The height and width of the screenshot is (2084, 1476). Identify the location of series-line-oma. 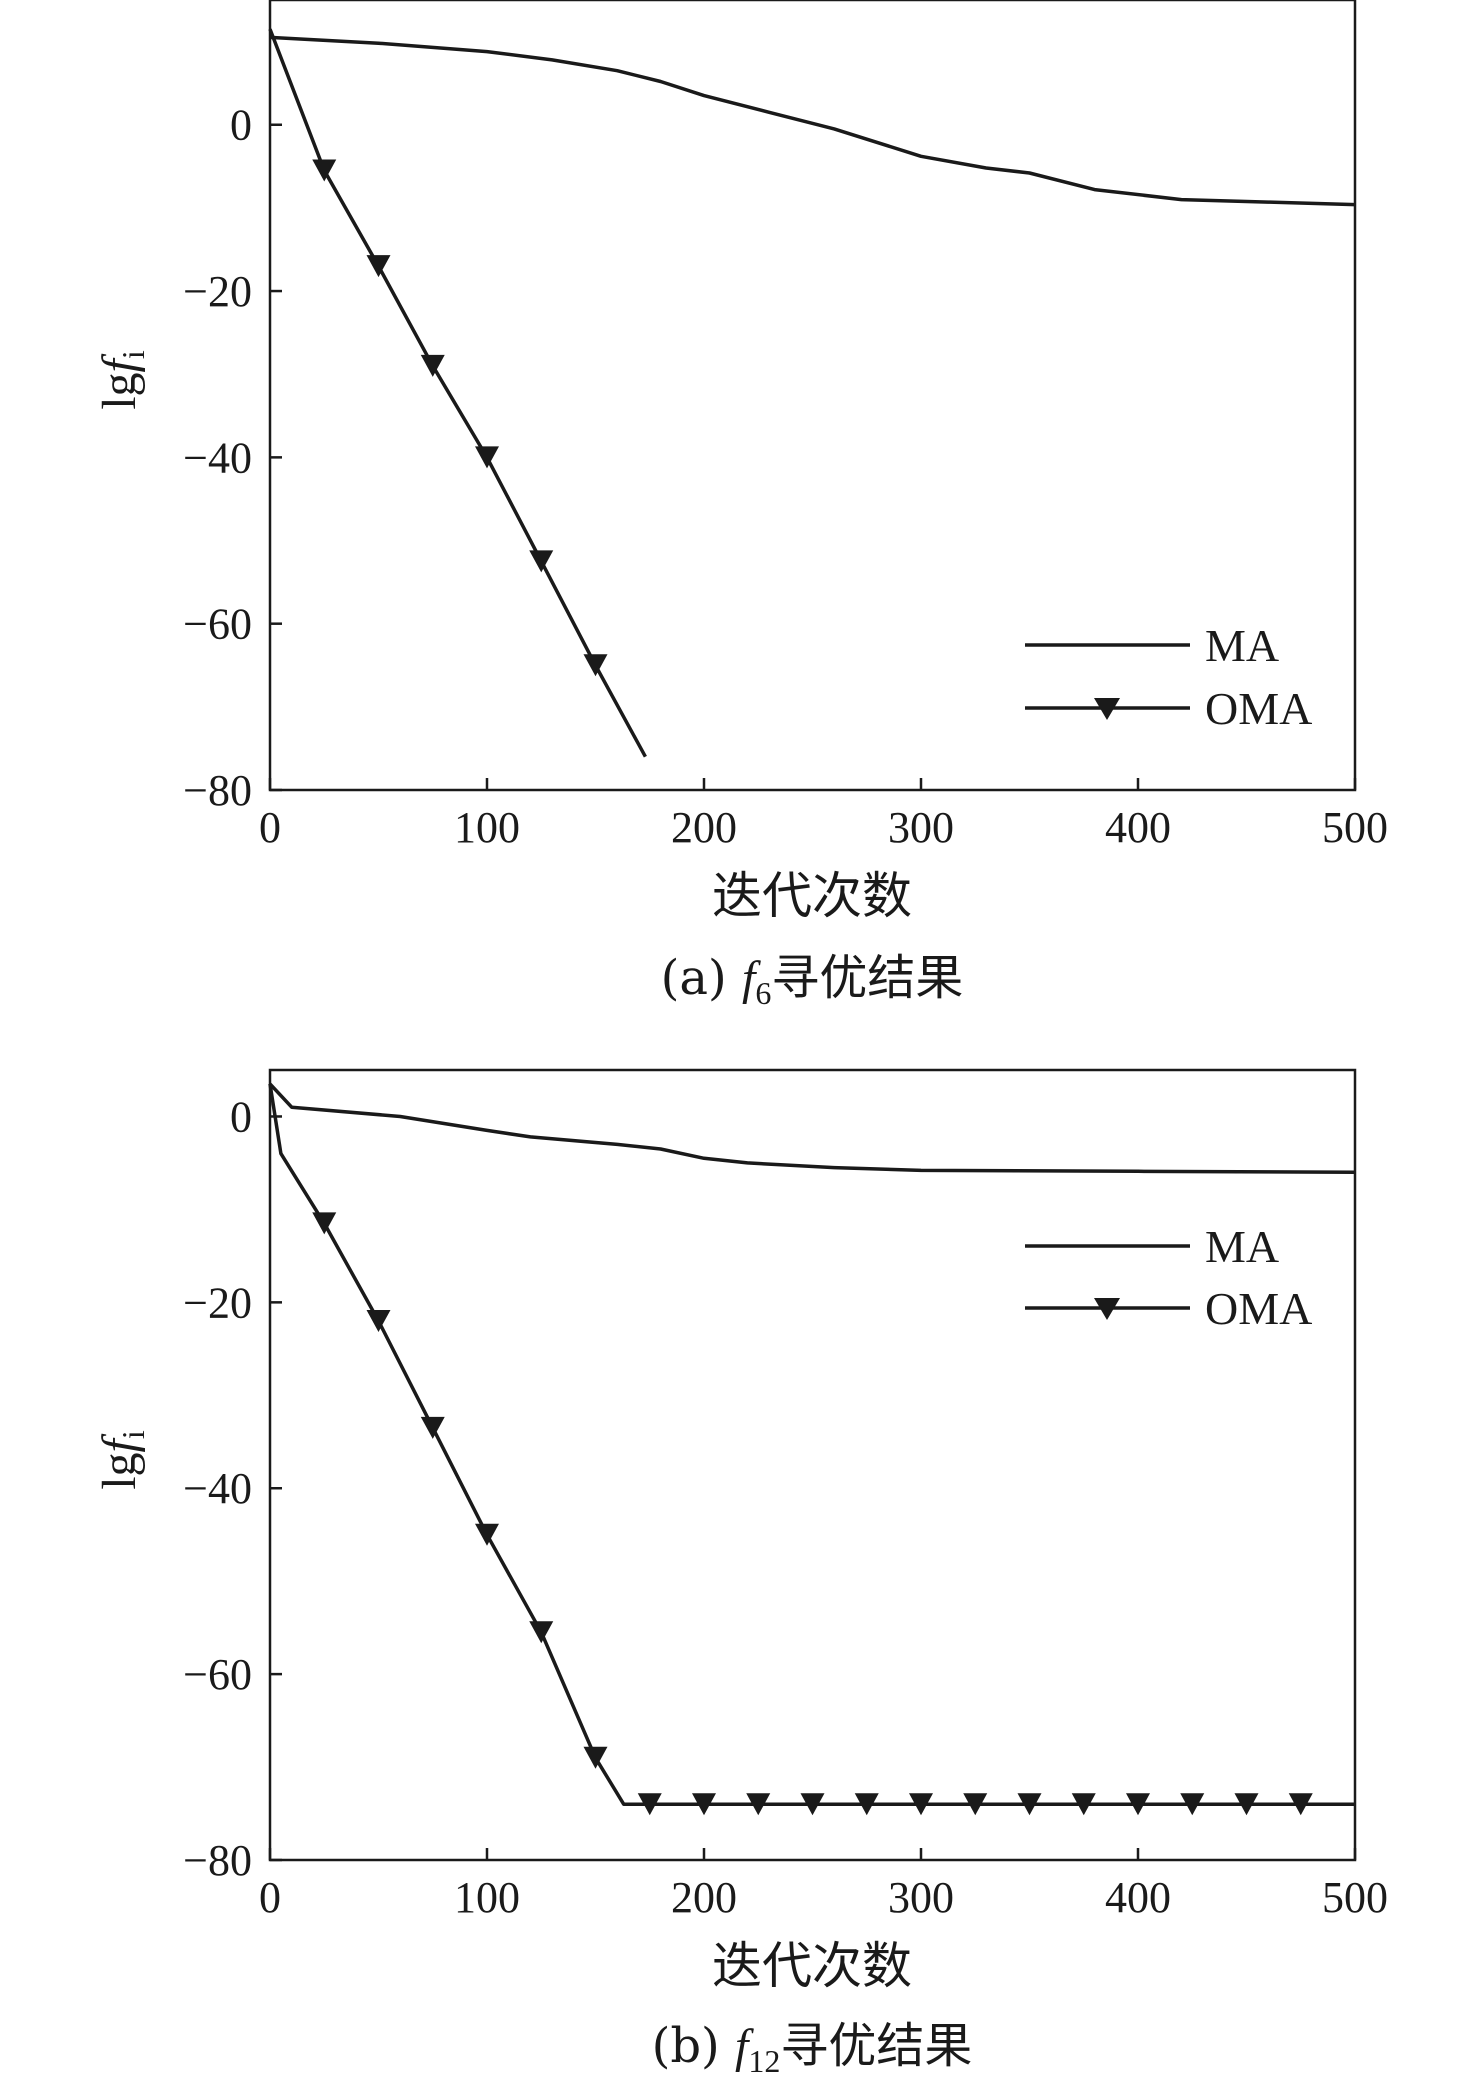
(457, 393).